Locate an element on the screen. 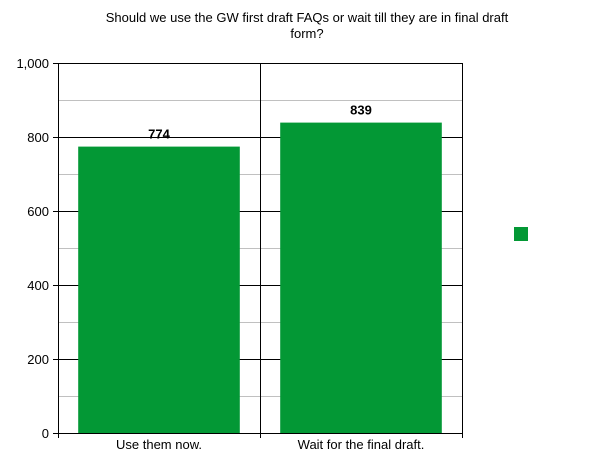  chart-title-line-2: form? is located at coordinates (306, 33).